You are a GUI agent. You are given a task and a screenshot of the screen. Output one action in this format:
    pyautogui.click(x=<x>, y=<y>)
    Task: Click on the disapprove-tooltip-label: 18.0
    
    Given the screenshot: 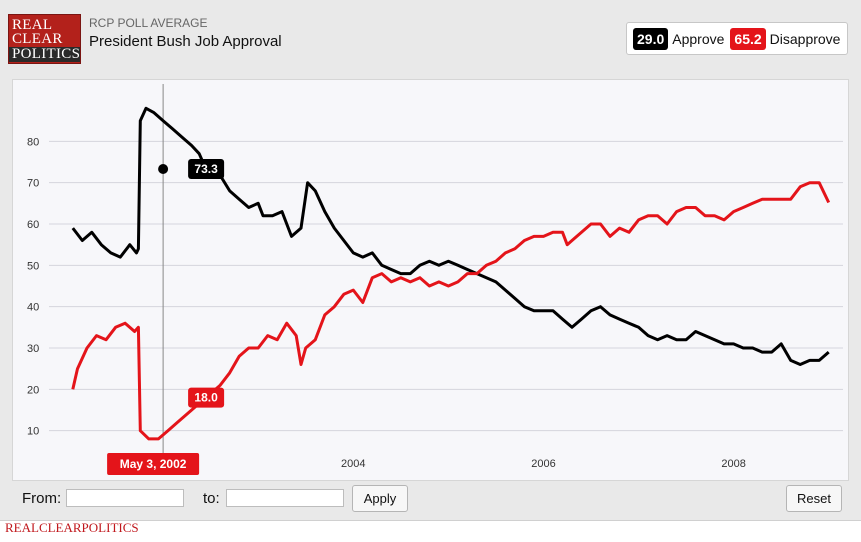 What is the action you would take?
    pyautogui.click(x=206, y=398)
    